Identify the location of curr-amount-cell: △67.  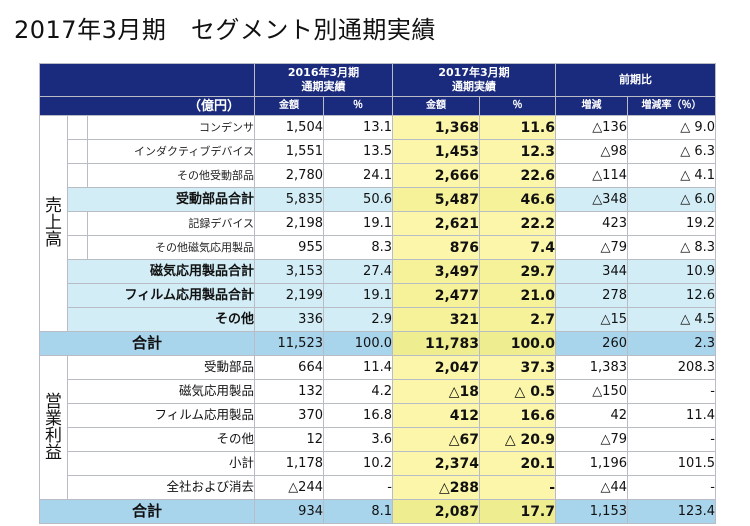
(436, 439).